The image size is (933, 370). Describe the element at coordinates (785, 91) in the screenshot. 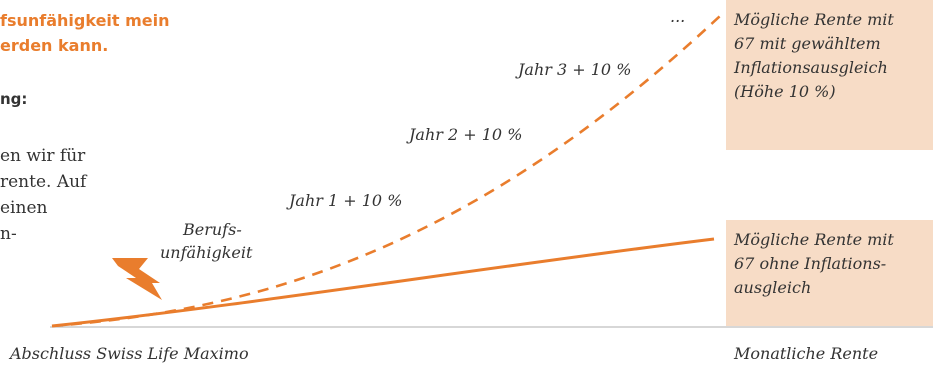

I see `callout-with-inflation-line-4: (Höhe 10 %)` at that location.